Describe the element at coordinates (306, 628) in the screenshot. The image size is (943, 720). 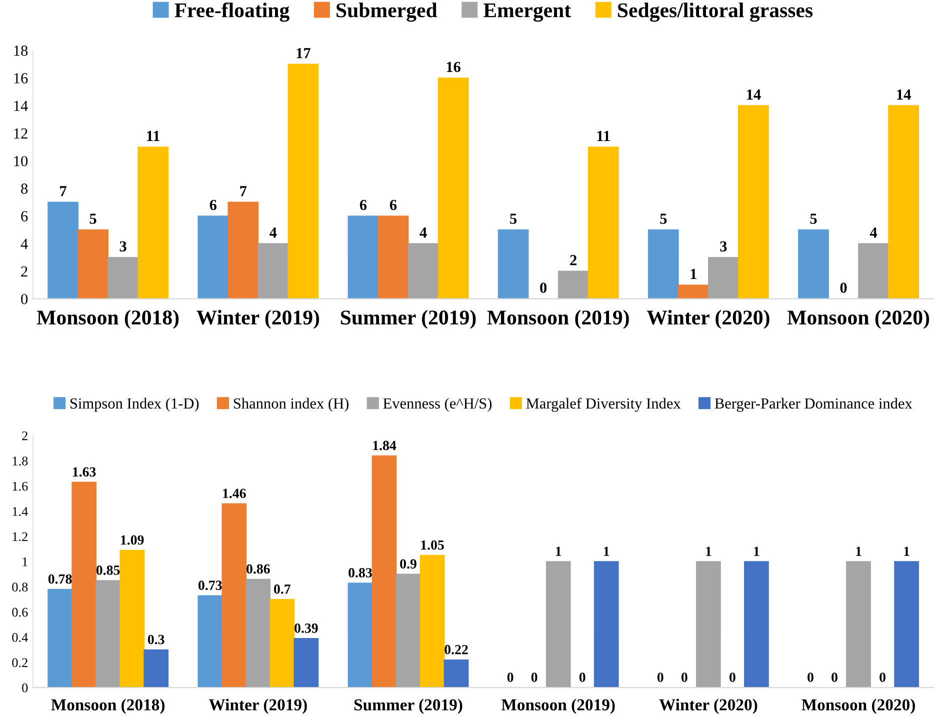
I see `data-label: 0.39` at that location.